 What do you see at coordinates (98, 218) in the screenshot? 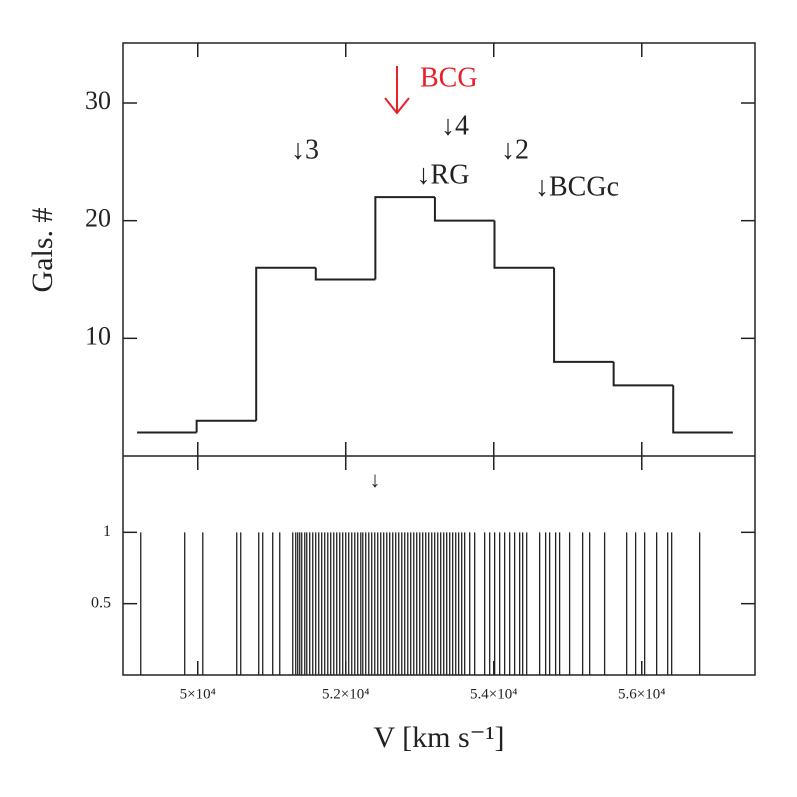
I see `y-tick-label: 20` at bounding box center [98, 218].